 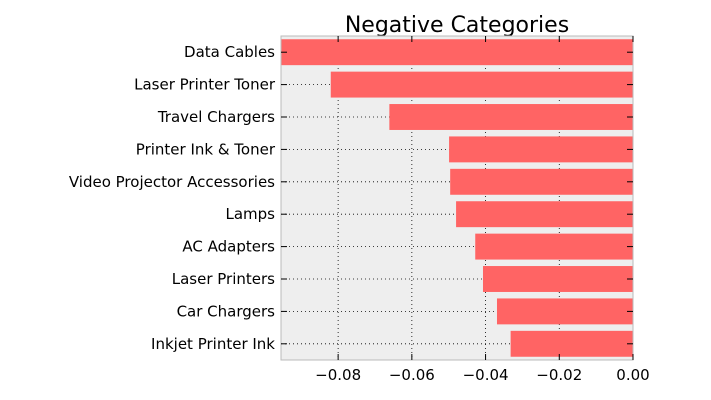 What do you see at coordinates (229, 52) in the screenshot?
I see `category-label: Data Cables` at bounding box center [229, 52].